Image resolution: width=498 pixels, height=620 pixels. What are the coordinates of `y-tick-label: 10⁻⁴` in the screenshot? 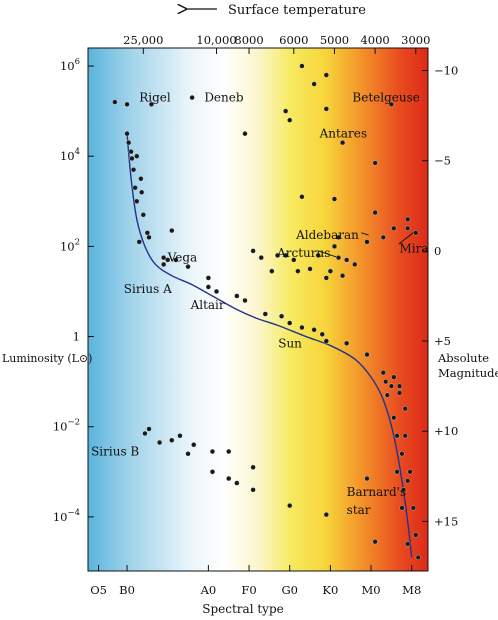 It's located at (66, 516).